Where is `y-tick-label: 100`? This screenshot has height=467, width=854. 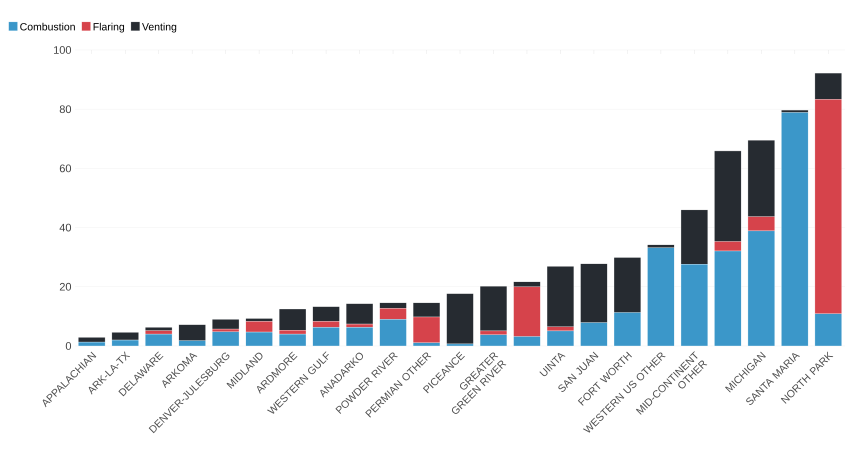 y-tick-label: 100 is located at coordinates (63, 50).